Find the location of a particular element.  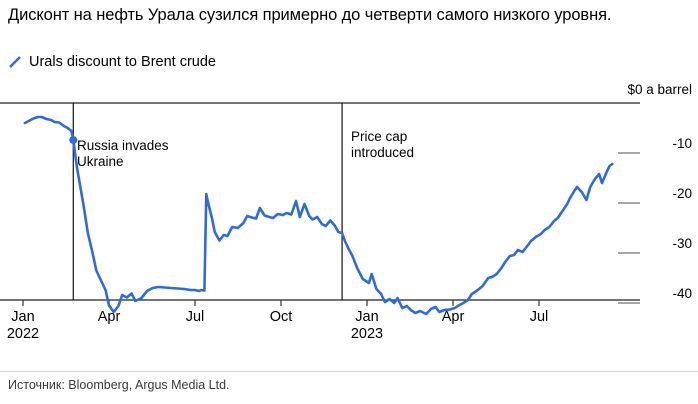

slash-line-icon is located at coordinates (15, 62).